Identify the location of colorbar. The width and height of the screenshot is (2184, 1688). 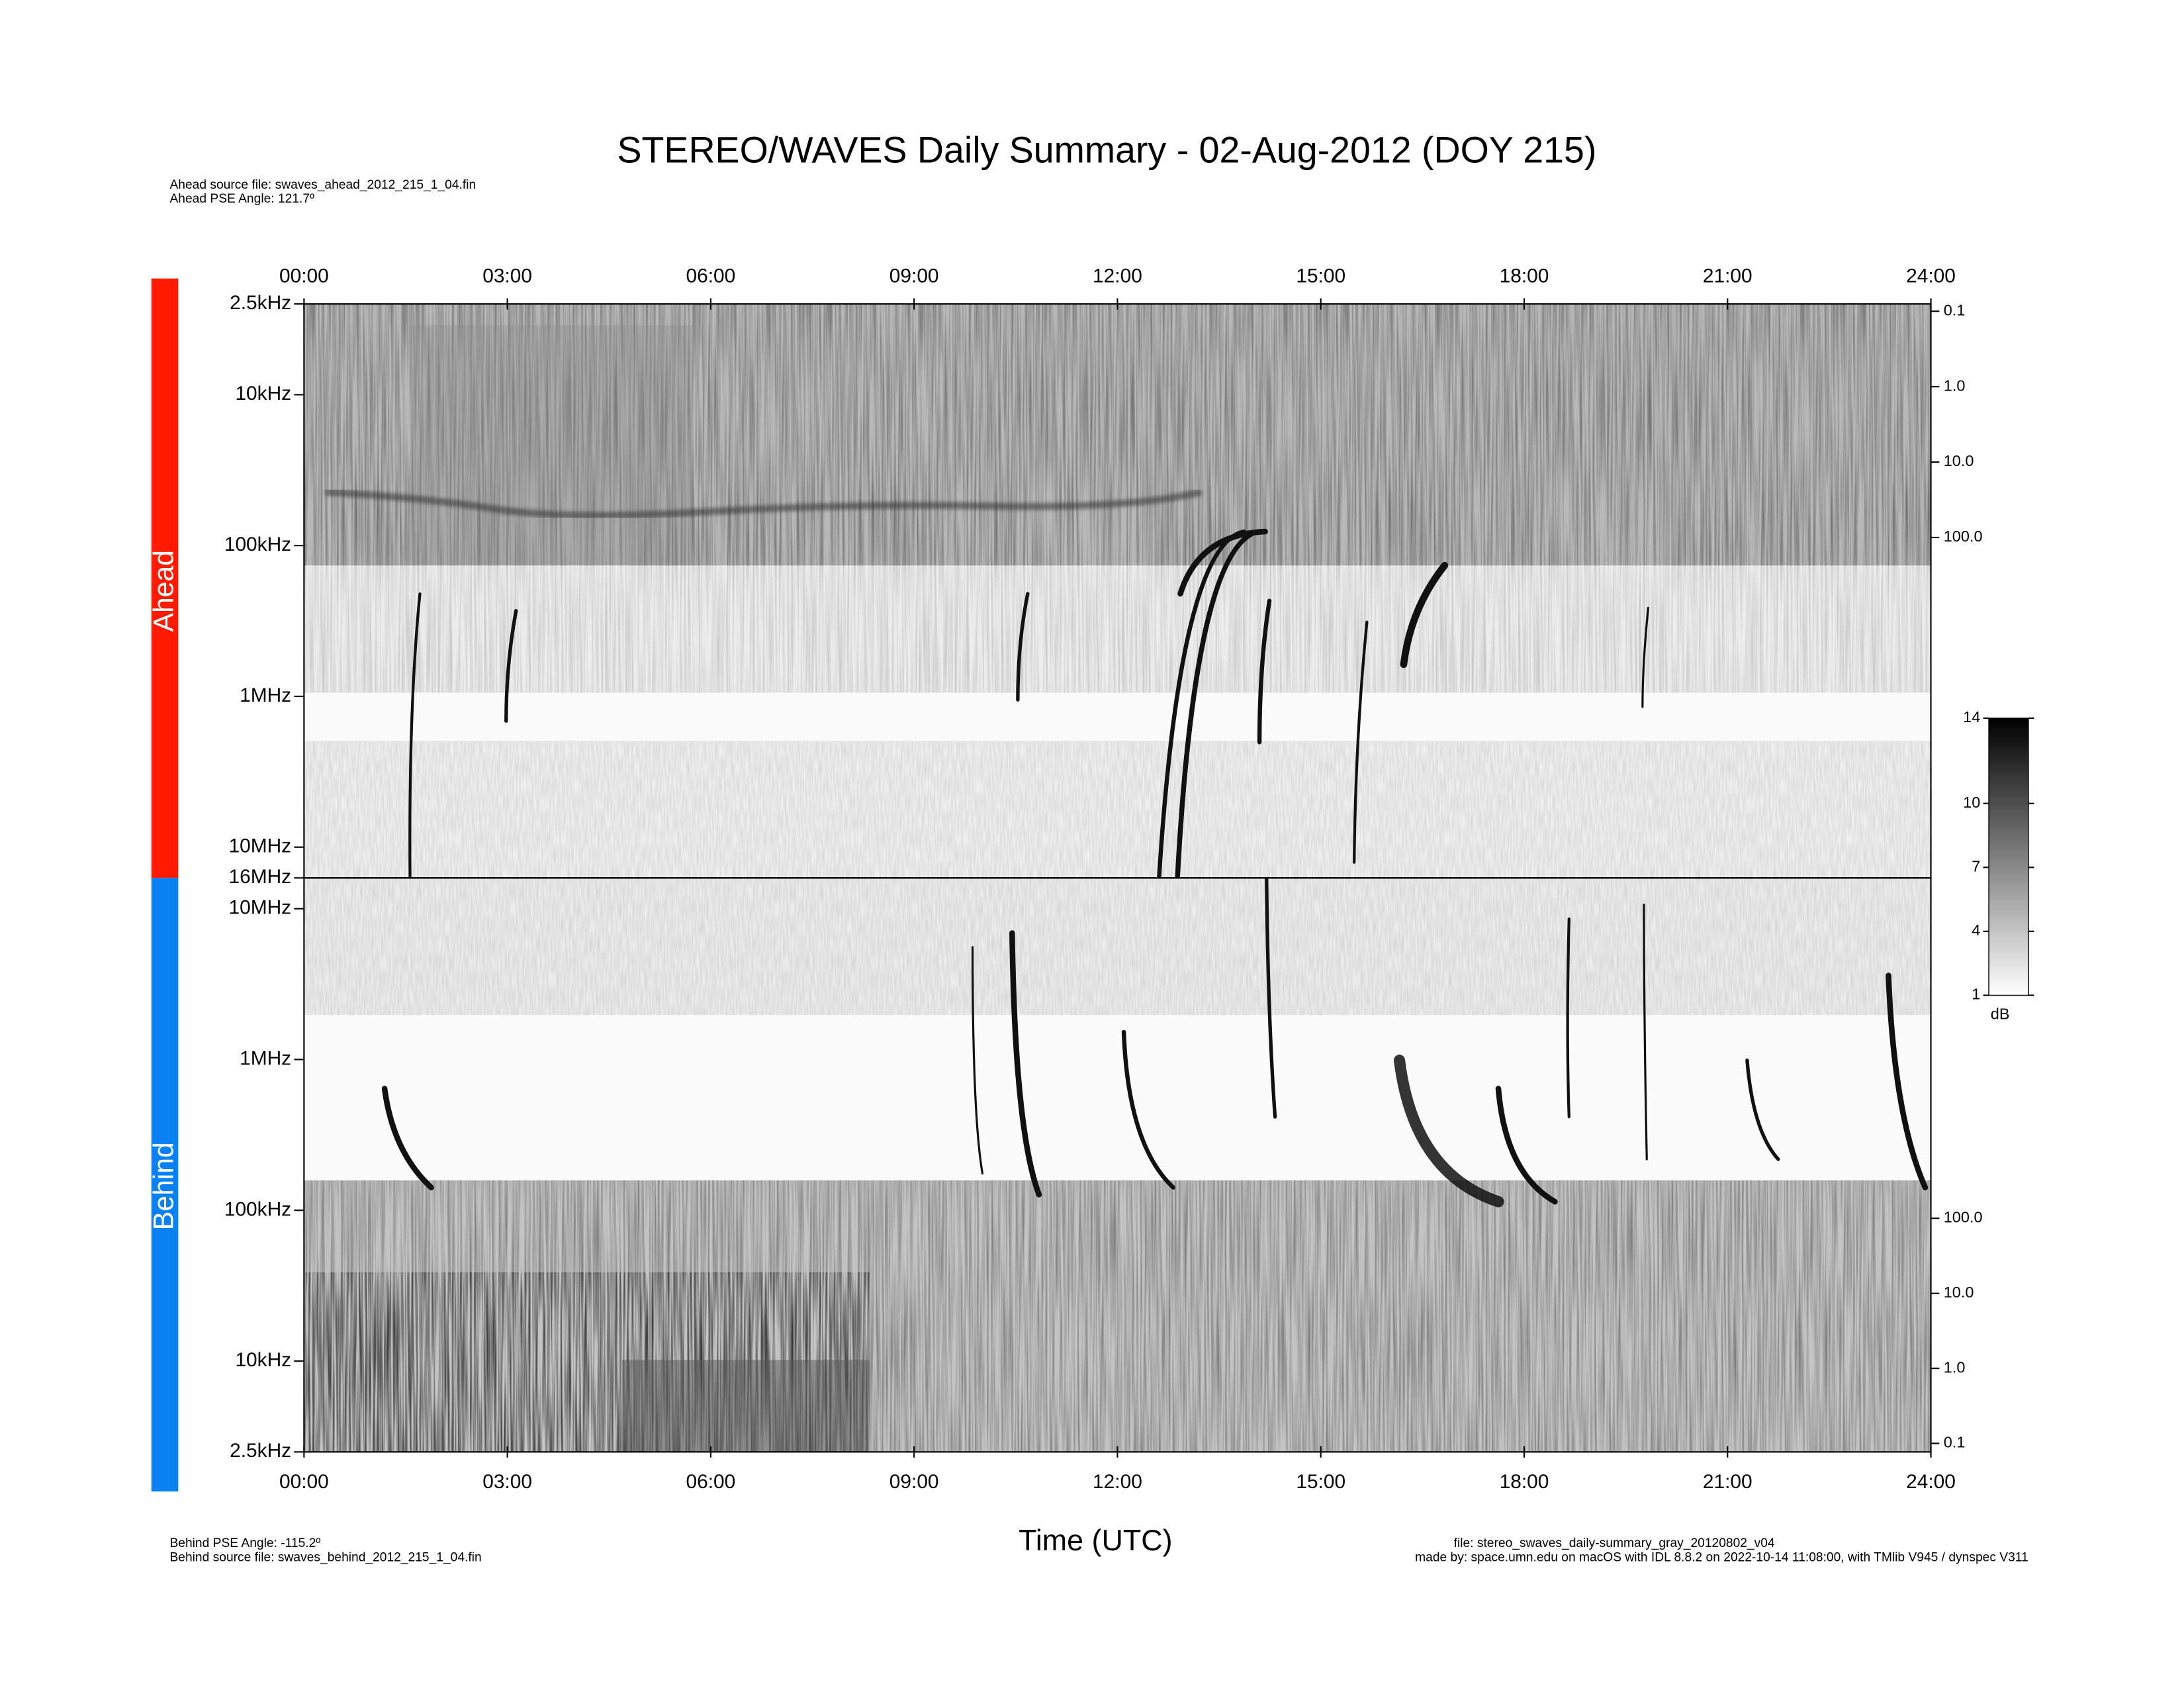
(2008, 857).